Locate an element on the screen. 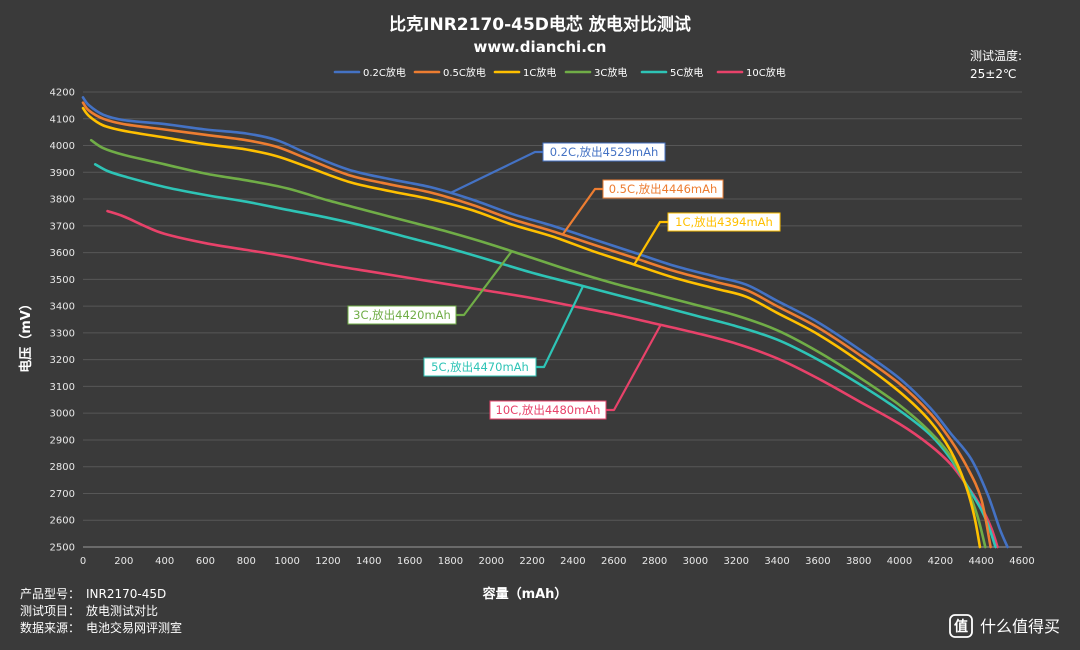  annotation-label-2: 1C,放出4394mAh is located at coordinates (724, 222).